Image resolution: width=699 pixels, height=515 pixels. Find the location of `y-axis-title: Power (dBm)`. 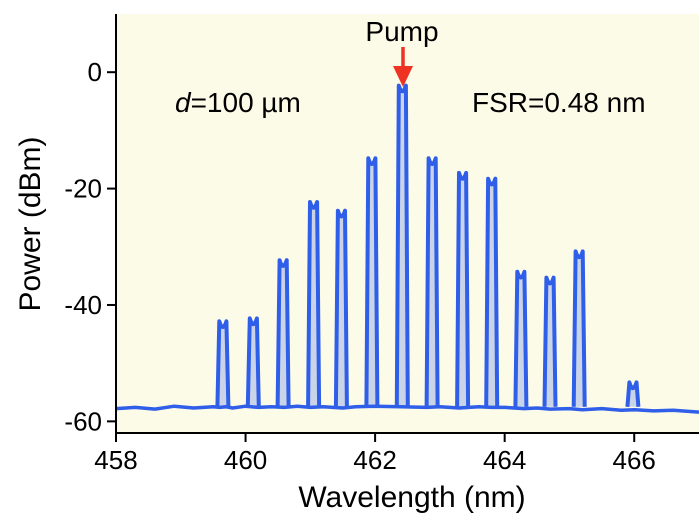

y-axis-title: Power (dBm) is located at coordinates (30, 223).